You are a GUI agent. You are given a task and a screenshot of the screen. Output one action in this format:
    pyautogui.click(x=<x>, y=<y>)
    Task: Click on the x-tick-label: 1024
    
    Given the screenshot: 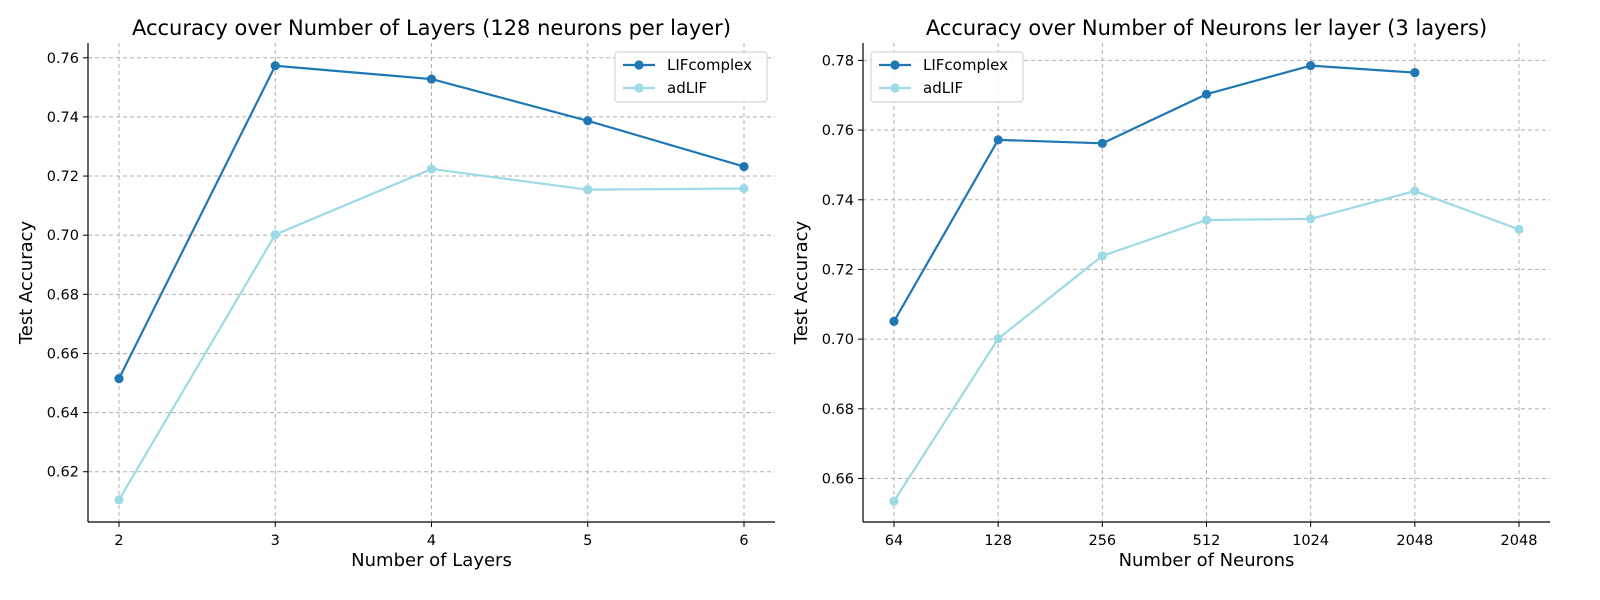 What is the action you would take?
    pyautogui.click(x=1310, y=541)
    